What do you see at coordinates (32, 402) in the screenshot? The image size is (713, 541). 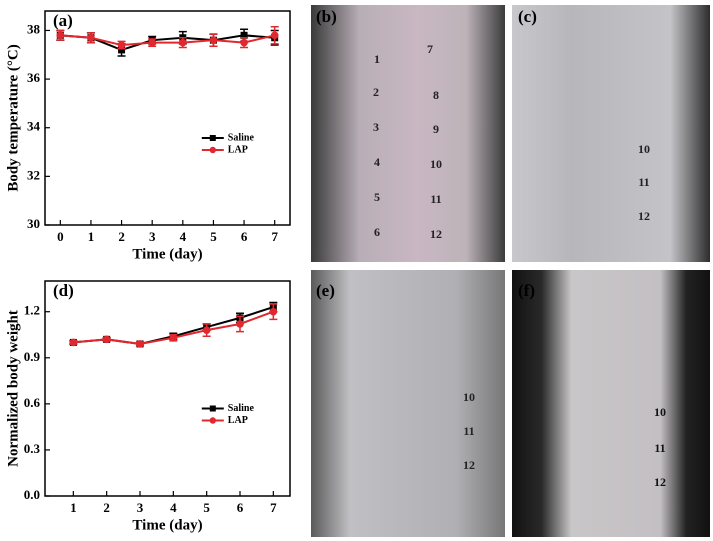 I see `y-tick-label: 0.6` at bounding box center [32, 402].